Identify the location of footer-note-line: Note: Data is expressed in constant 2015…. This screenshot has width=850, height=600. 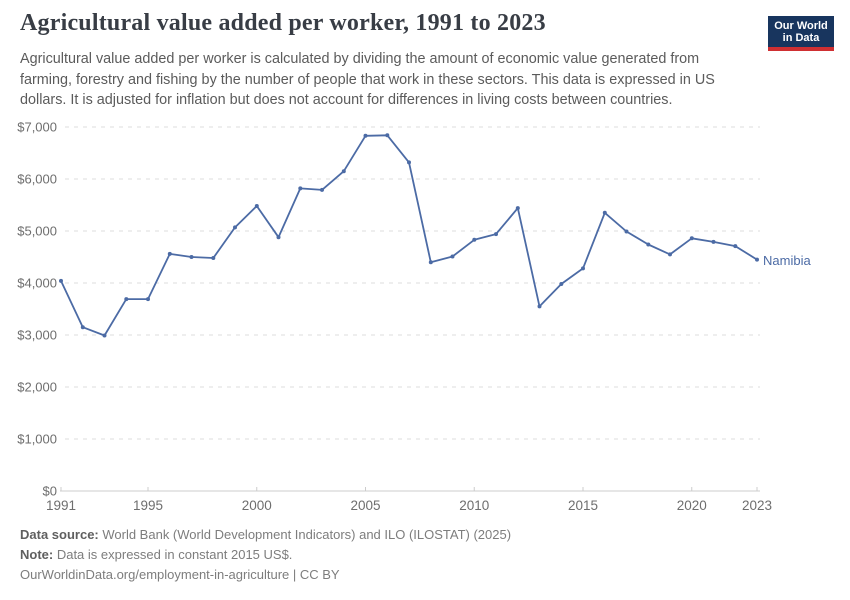
(265, 555).